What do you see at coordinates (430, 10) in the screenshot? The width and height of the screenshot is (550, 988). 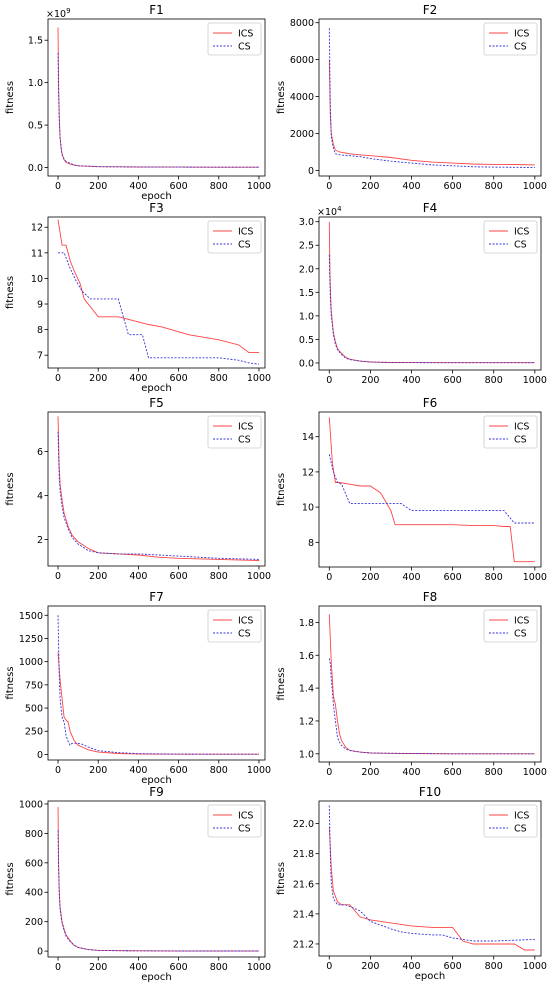 I see `chart-title: F2` at bounding box center [430, 10].